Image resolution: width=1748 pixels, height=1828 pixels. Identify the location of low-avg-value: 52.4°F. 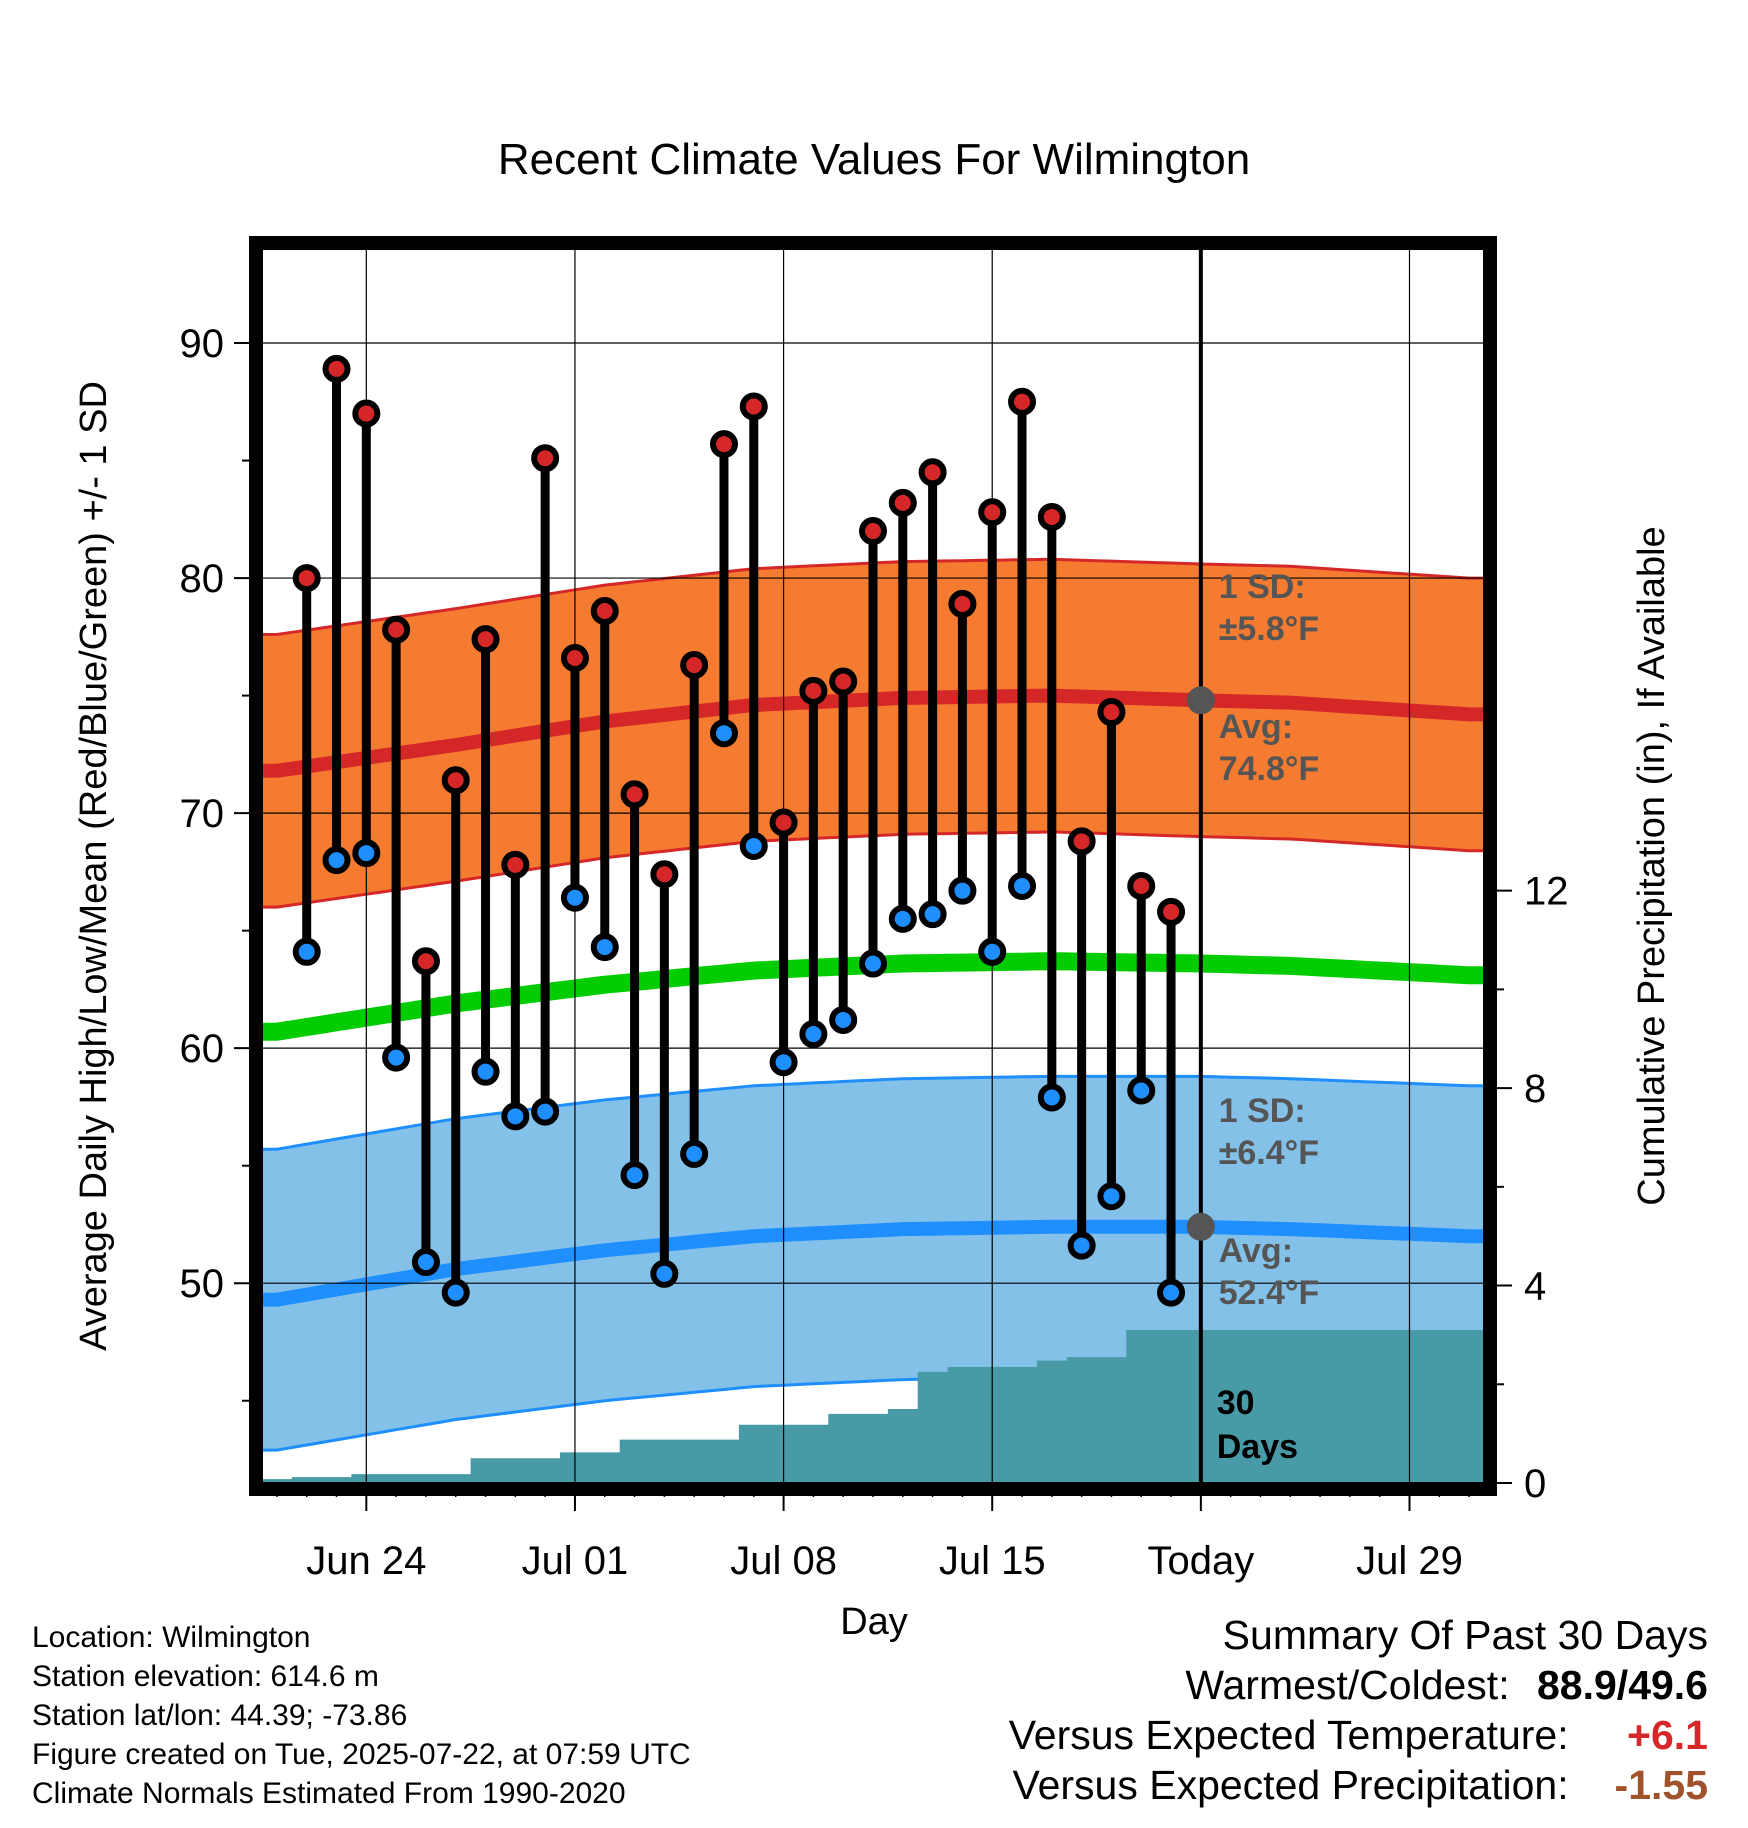
(1269, 1293).